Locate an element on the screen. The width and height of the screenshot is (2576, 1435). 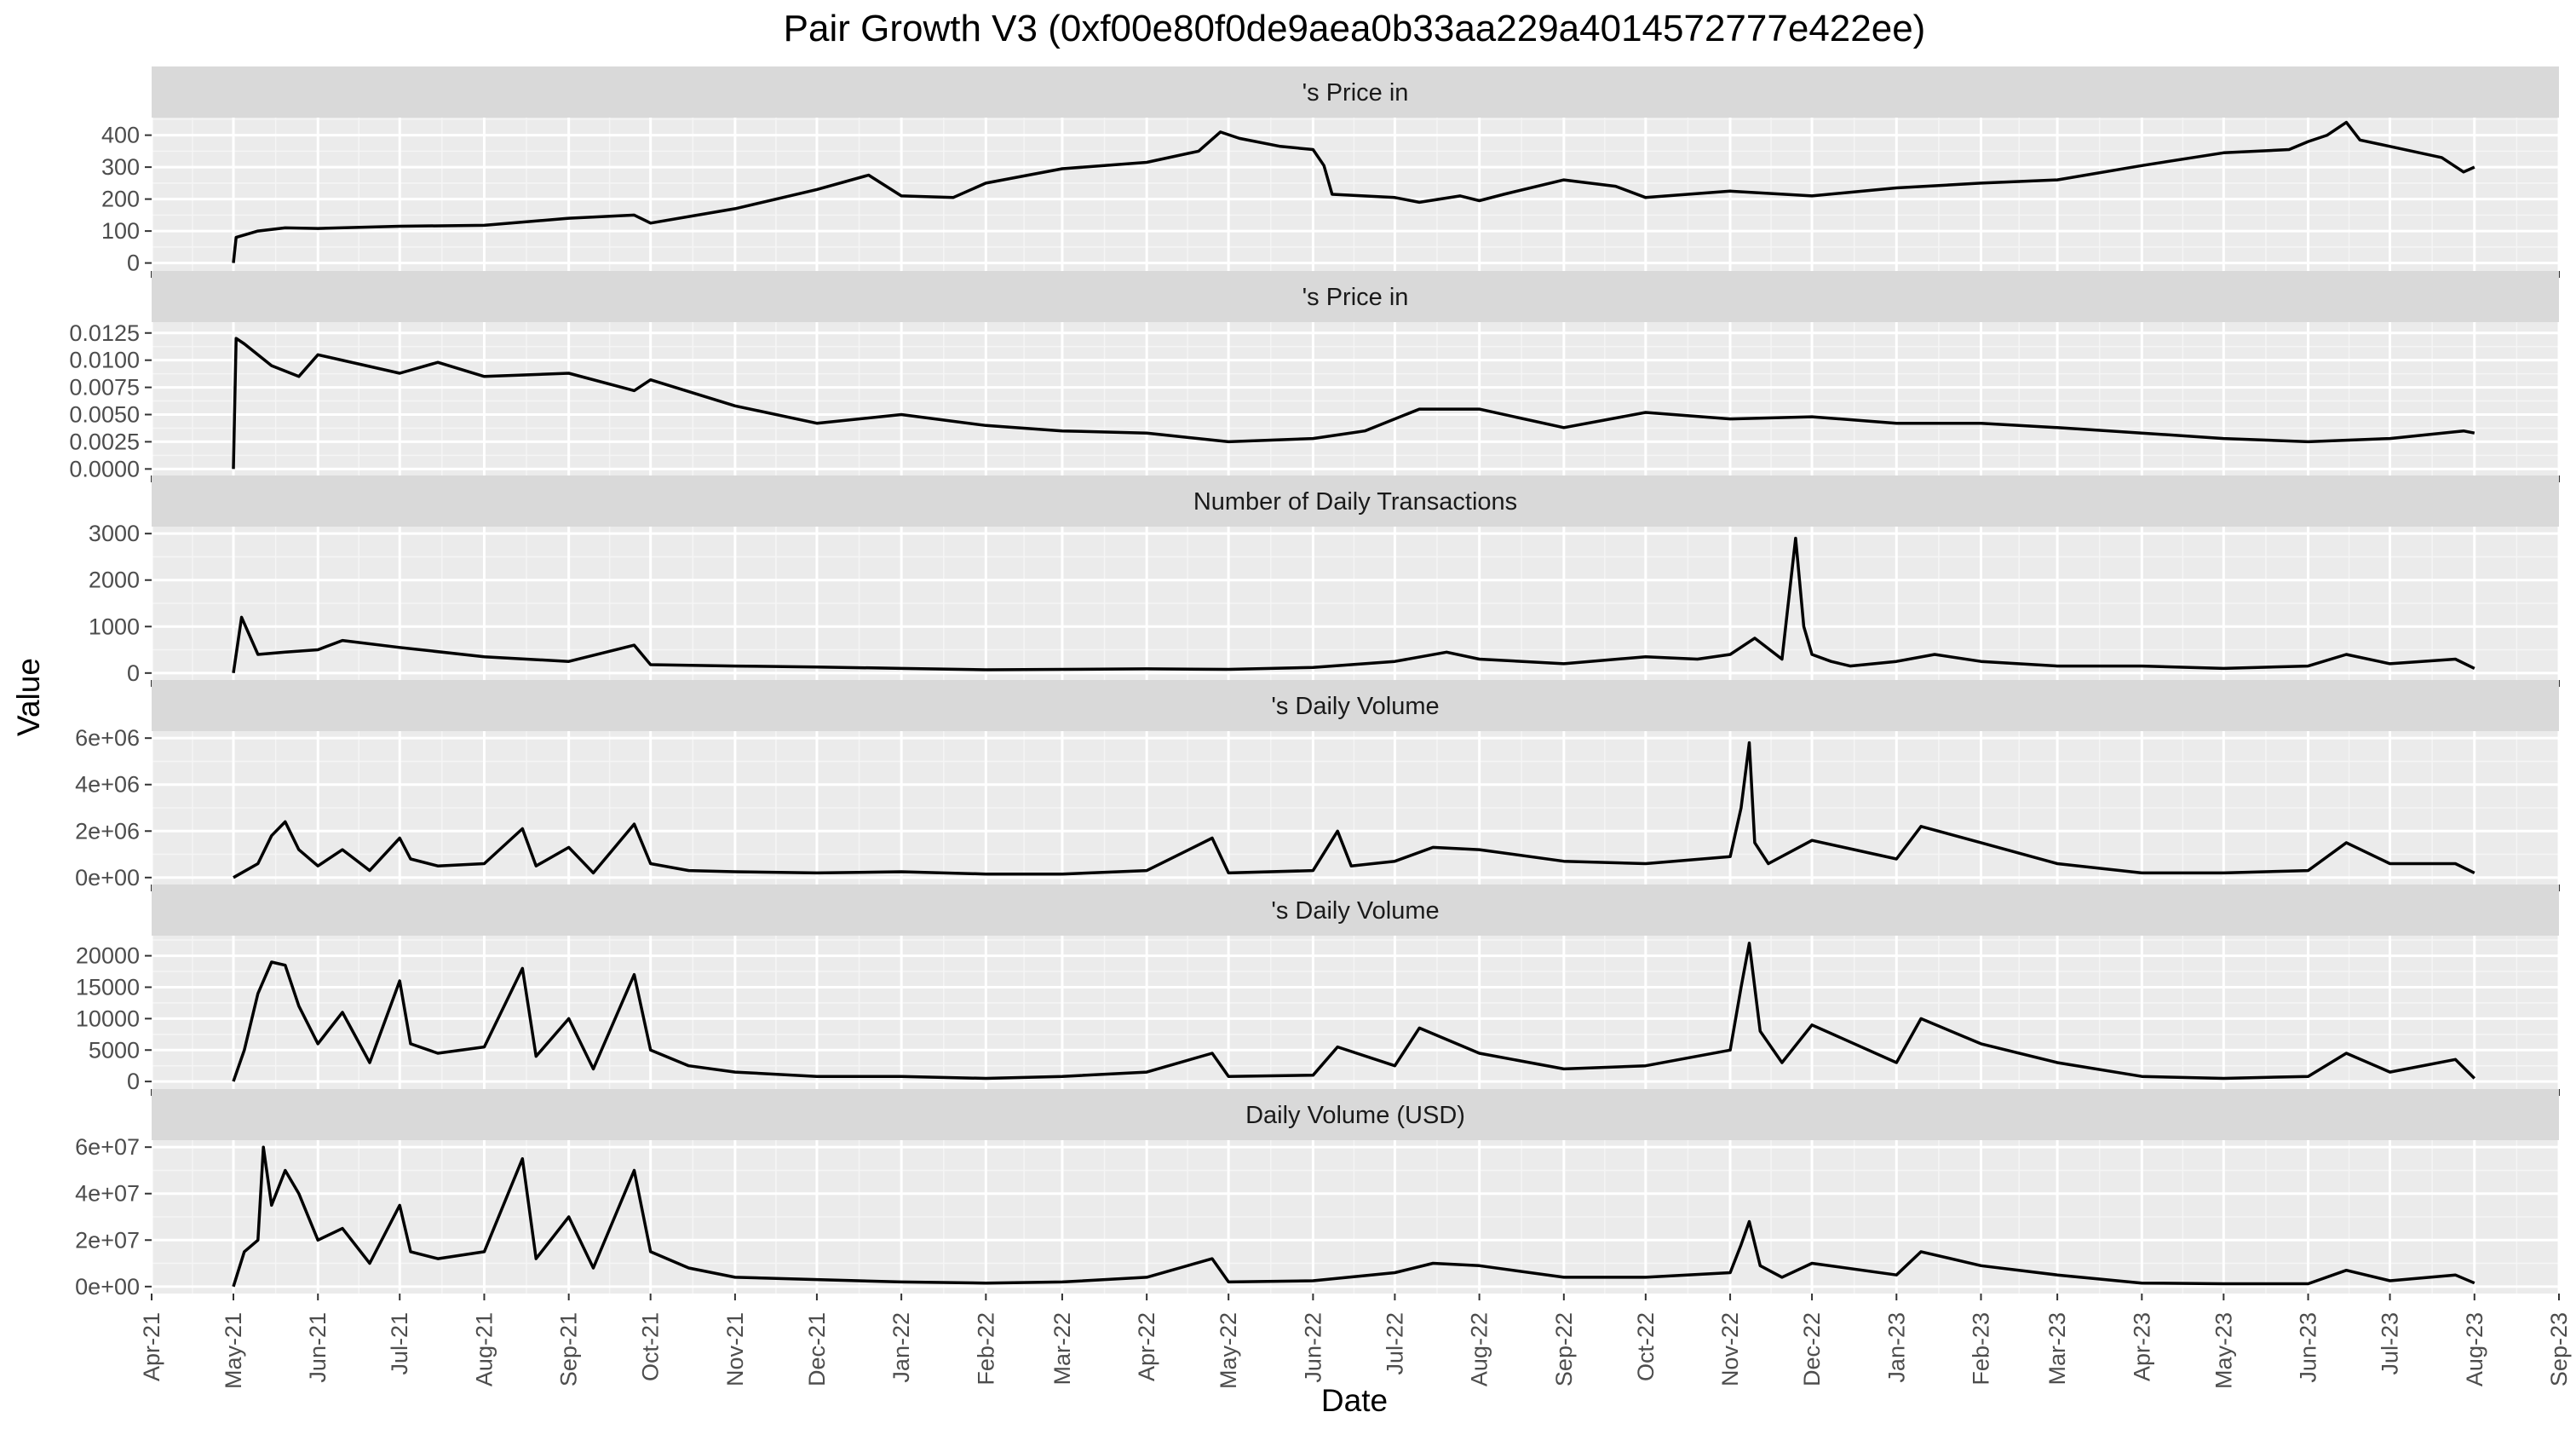
y-tick-label: 300 is located at coordinates (120, 167).